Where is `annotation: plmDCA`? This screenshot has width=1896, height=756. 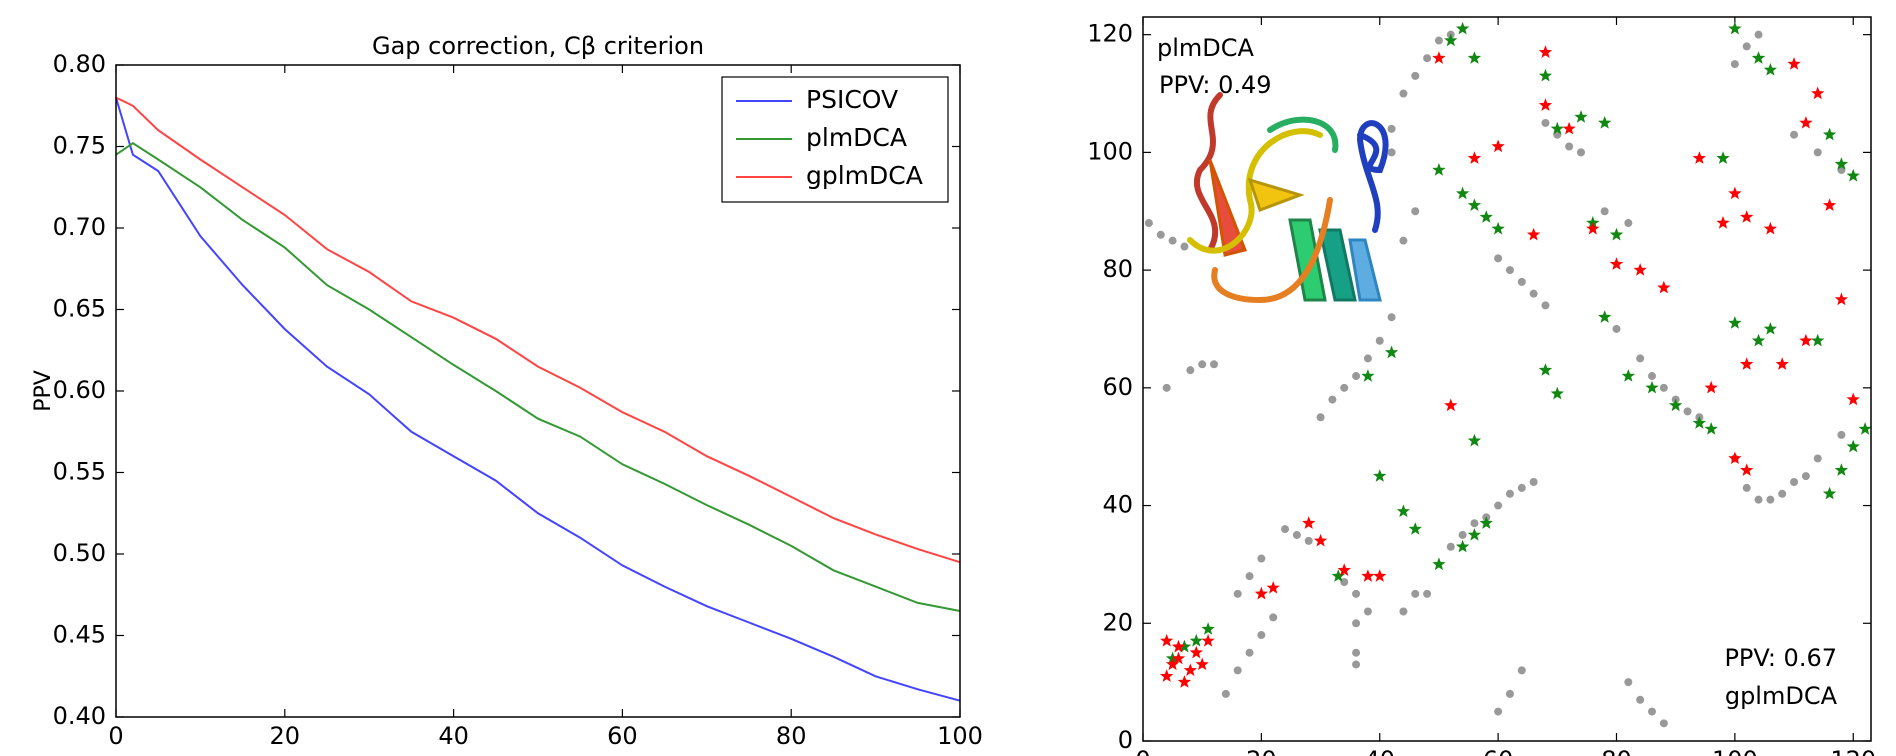
annotation: plmDCA is located at coordinates (1206, 48).